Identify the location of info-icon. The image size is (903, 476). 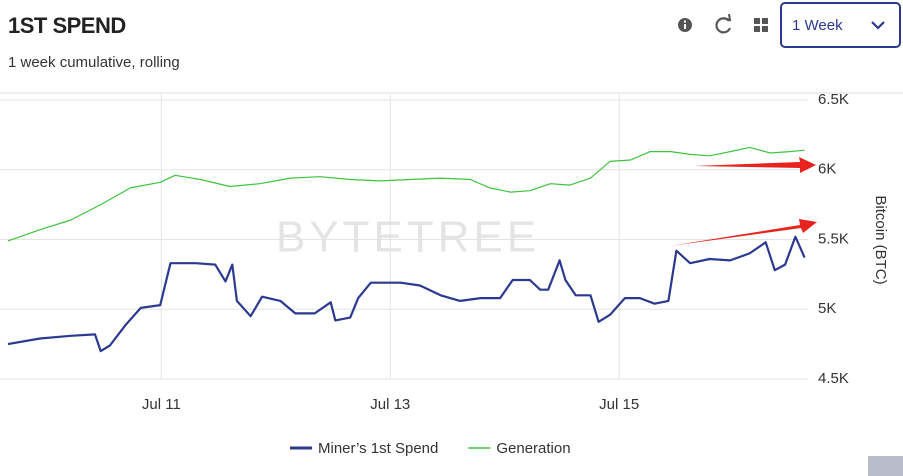
(685, 25).